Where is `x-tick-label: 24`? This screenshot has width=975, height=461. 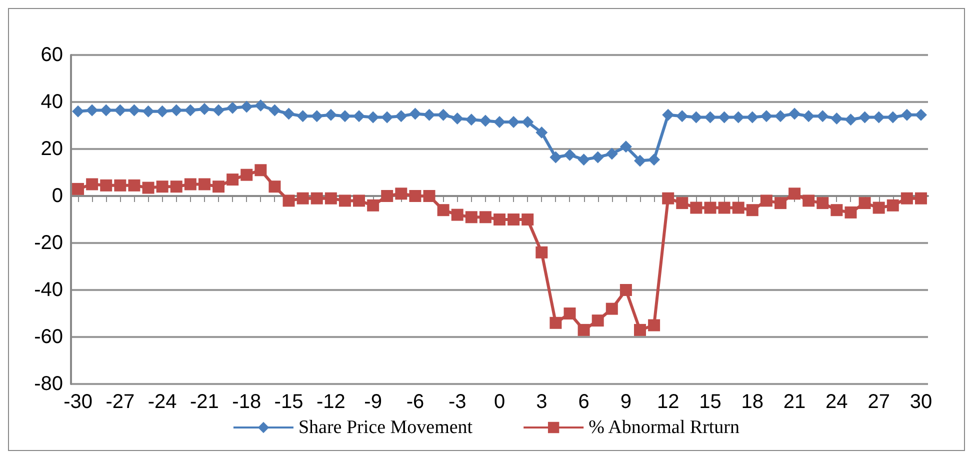
x-tick-label: 24 is located at coordinates (837, 402).